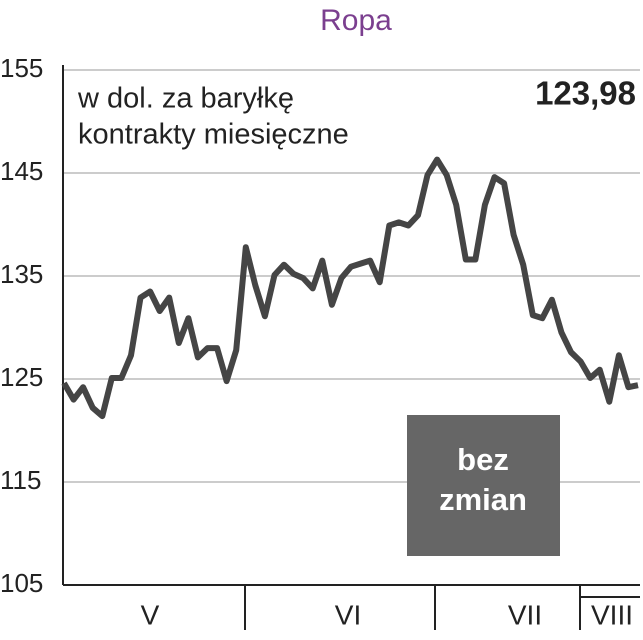  Describe the element at coordinates (185, 99) in the screenshot. I see `subtitle: w dol. za baryłkę` at that location.